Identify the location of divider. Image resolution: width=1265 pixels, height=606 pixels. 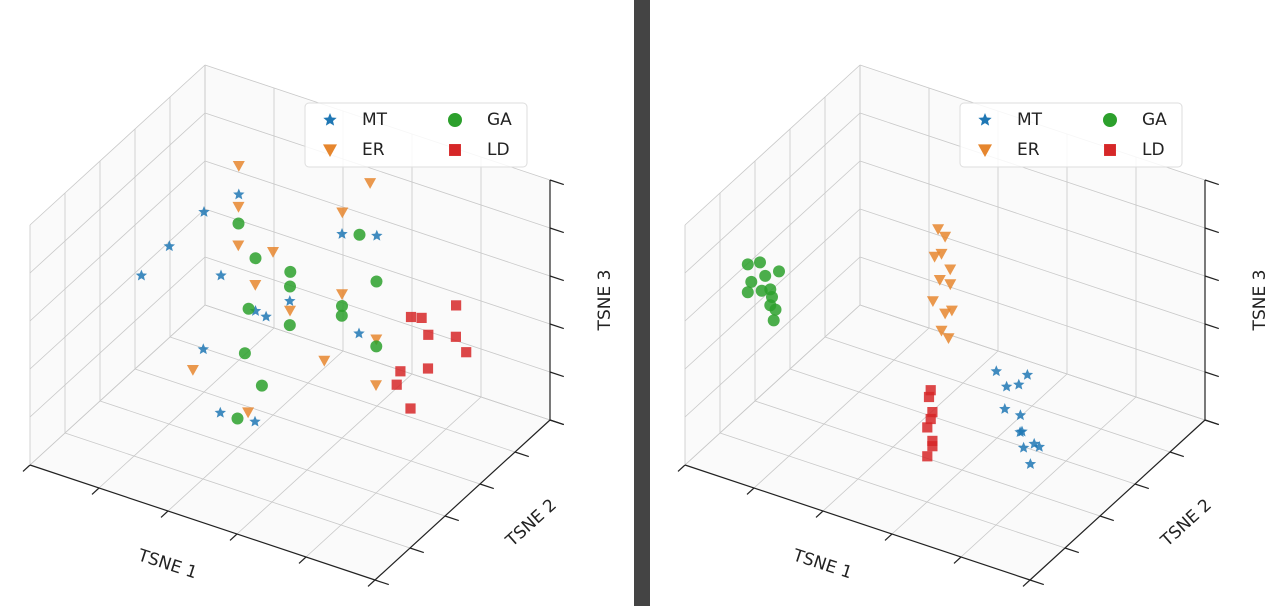
(642, 303).